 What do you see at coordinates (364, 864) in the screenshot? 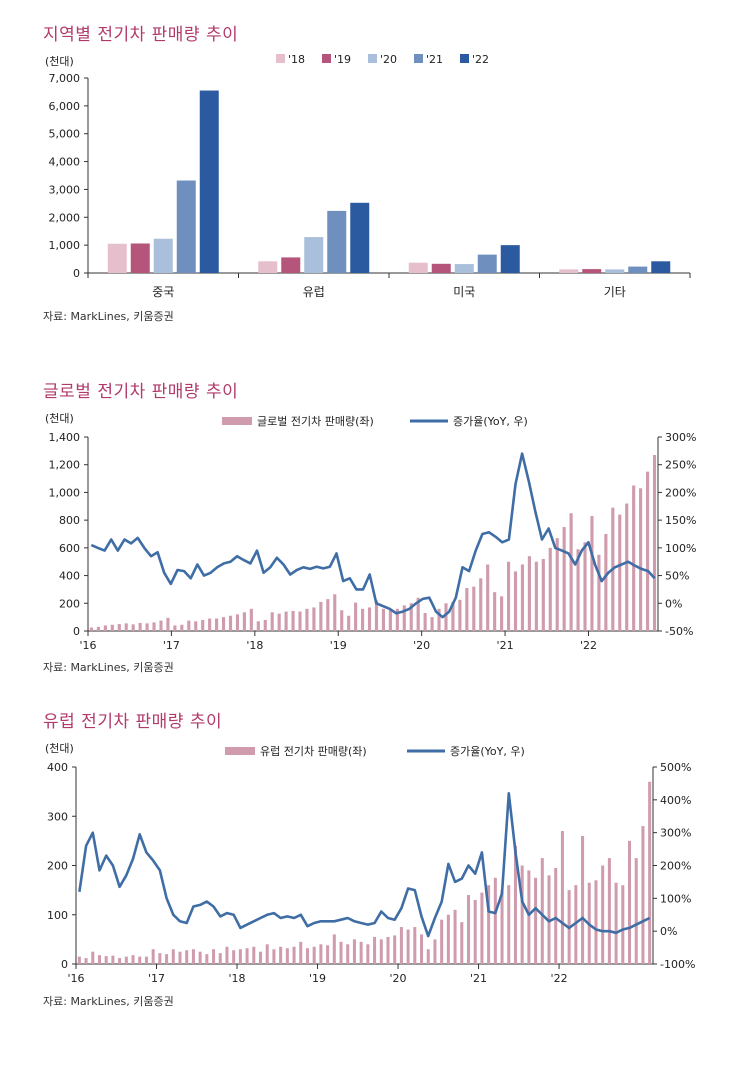
I see `chart3-yoy-line` at bounding box center [364, 864].